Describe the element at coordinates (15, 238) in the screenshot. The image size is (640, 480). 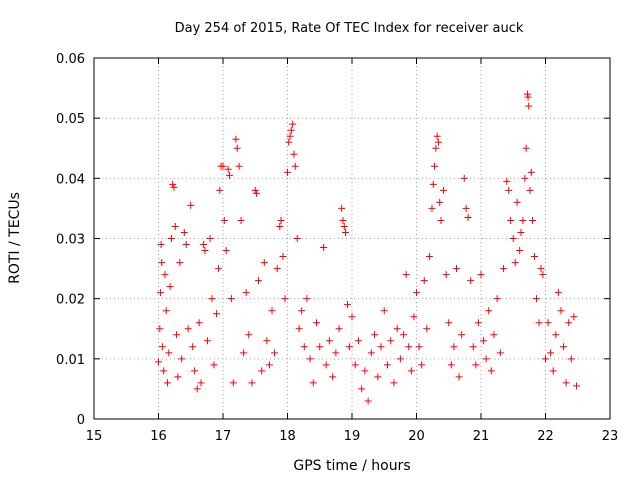
I see `y-axis-label: ROTI / TECUs` at that location.